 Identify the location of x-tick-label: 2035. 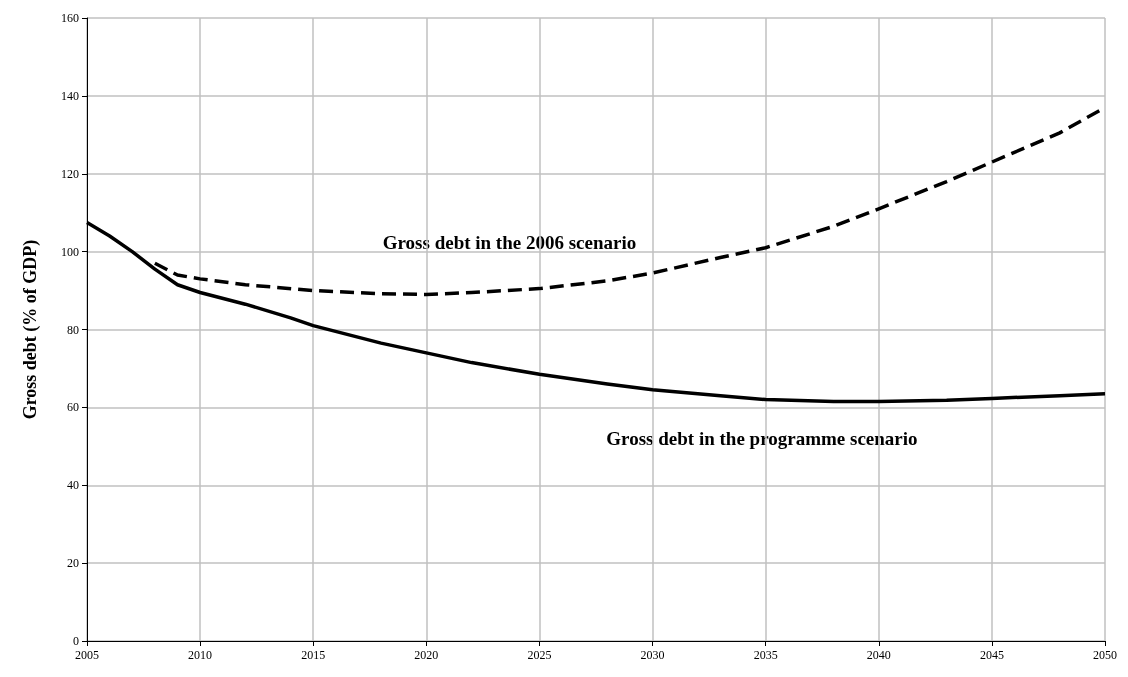
(765, 655).